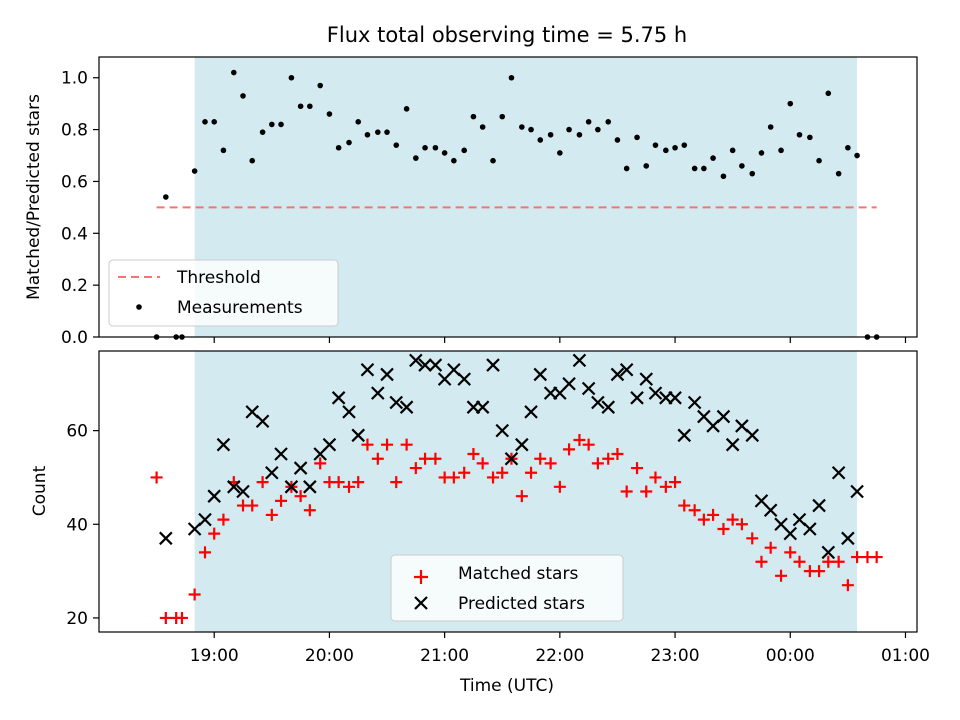 Image resolution: width=960 pixels, height=720 pixels. I want to click on bottom-legend: Matched stars Predicted stars, so click(507, 588).